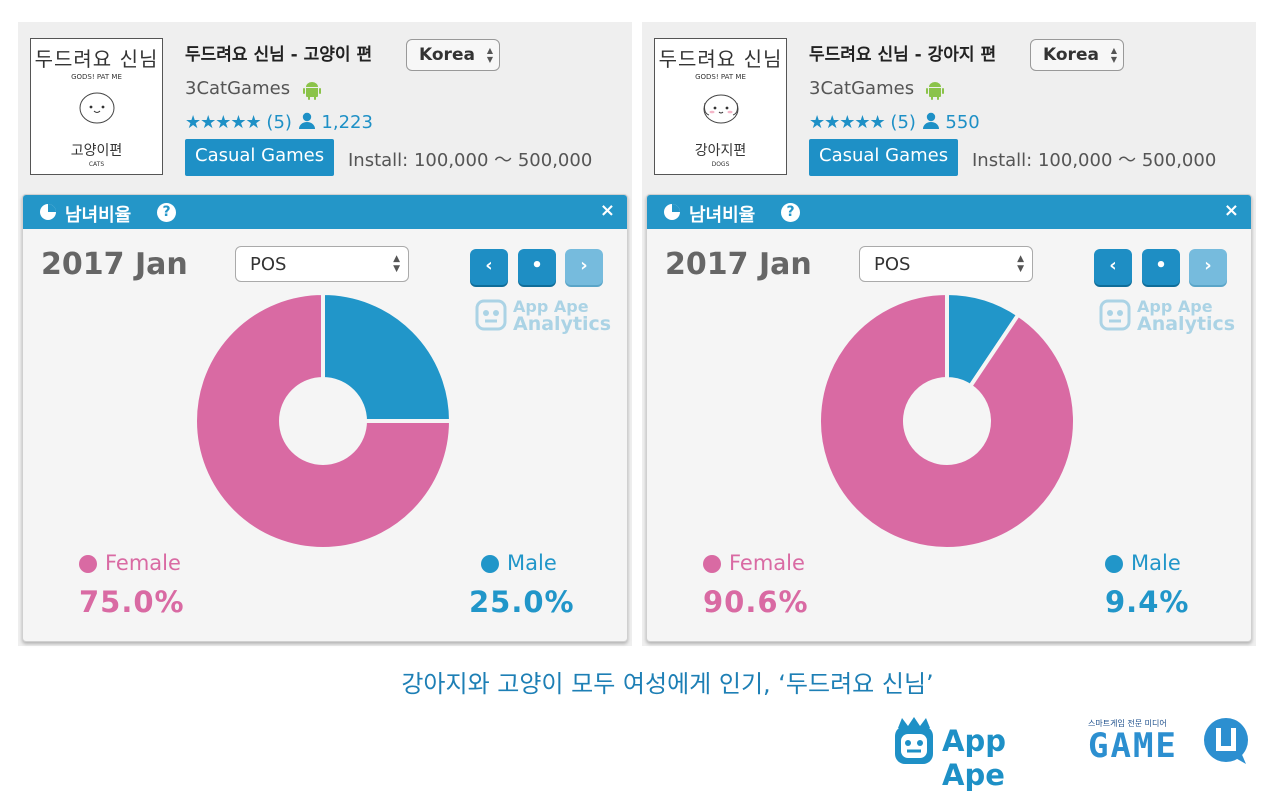 This screenshot has height=792, width=1280. What do you see at coordinates (756, 602) in the screenshot?
I see `female-percentage: 90.6%` at bounding box center [756, 602].